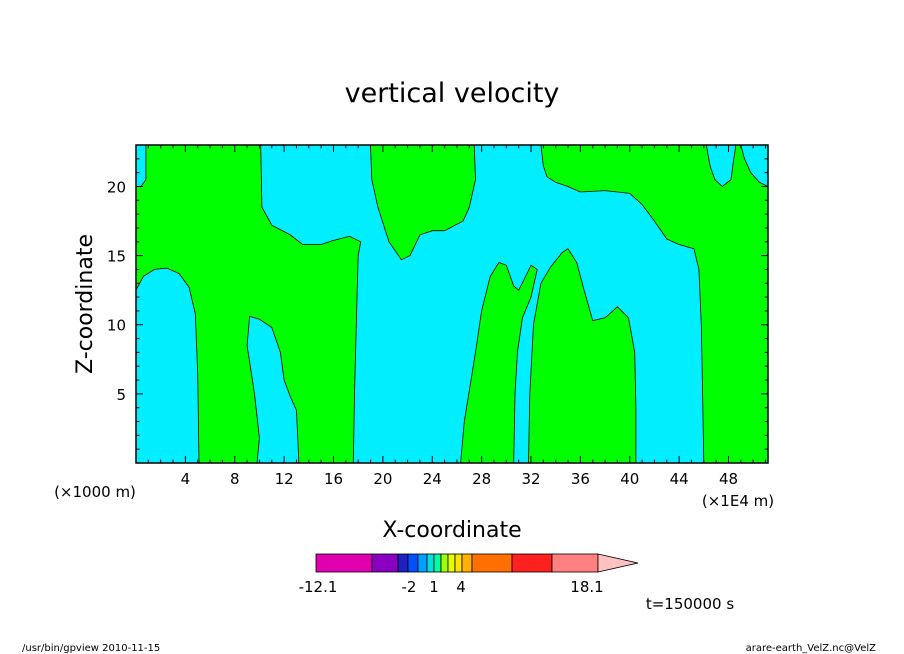  Describe the element at coordinates (452, 93) in the screenshot. I see `chart-title: vertical velocity` at that location.